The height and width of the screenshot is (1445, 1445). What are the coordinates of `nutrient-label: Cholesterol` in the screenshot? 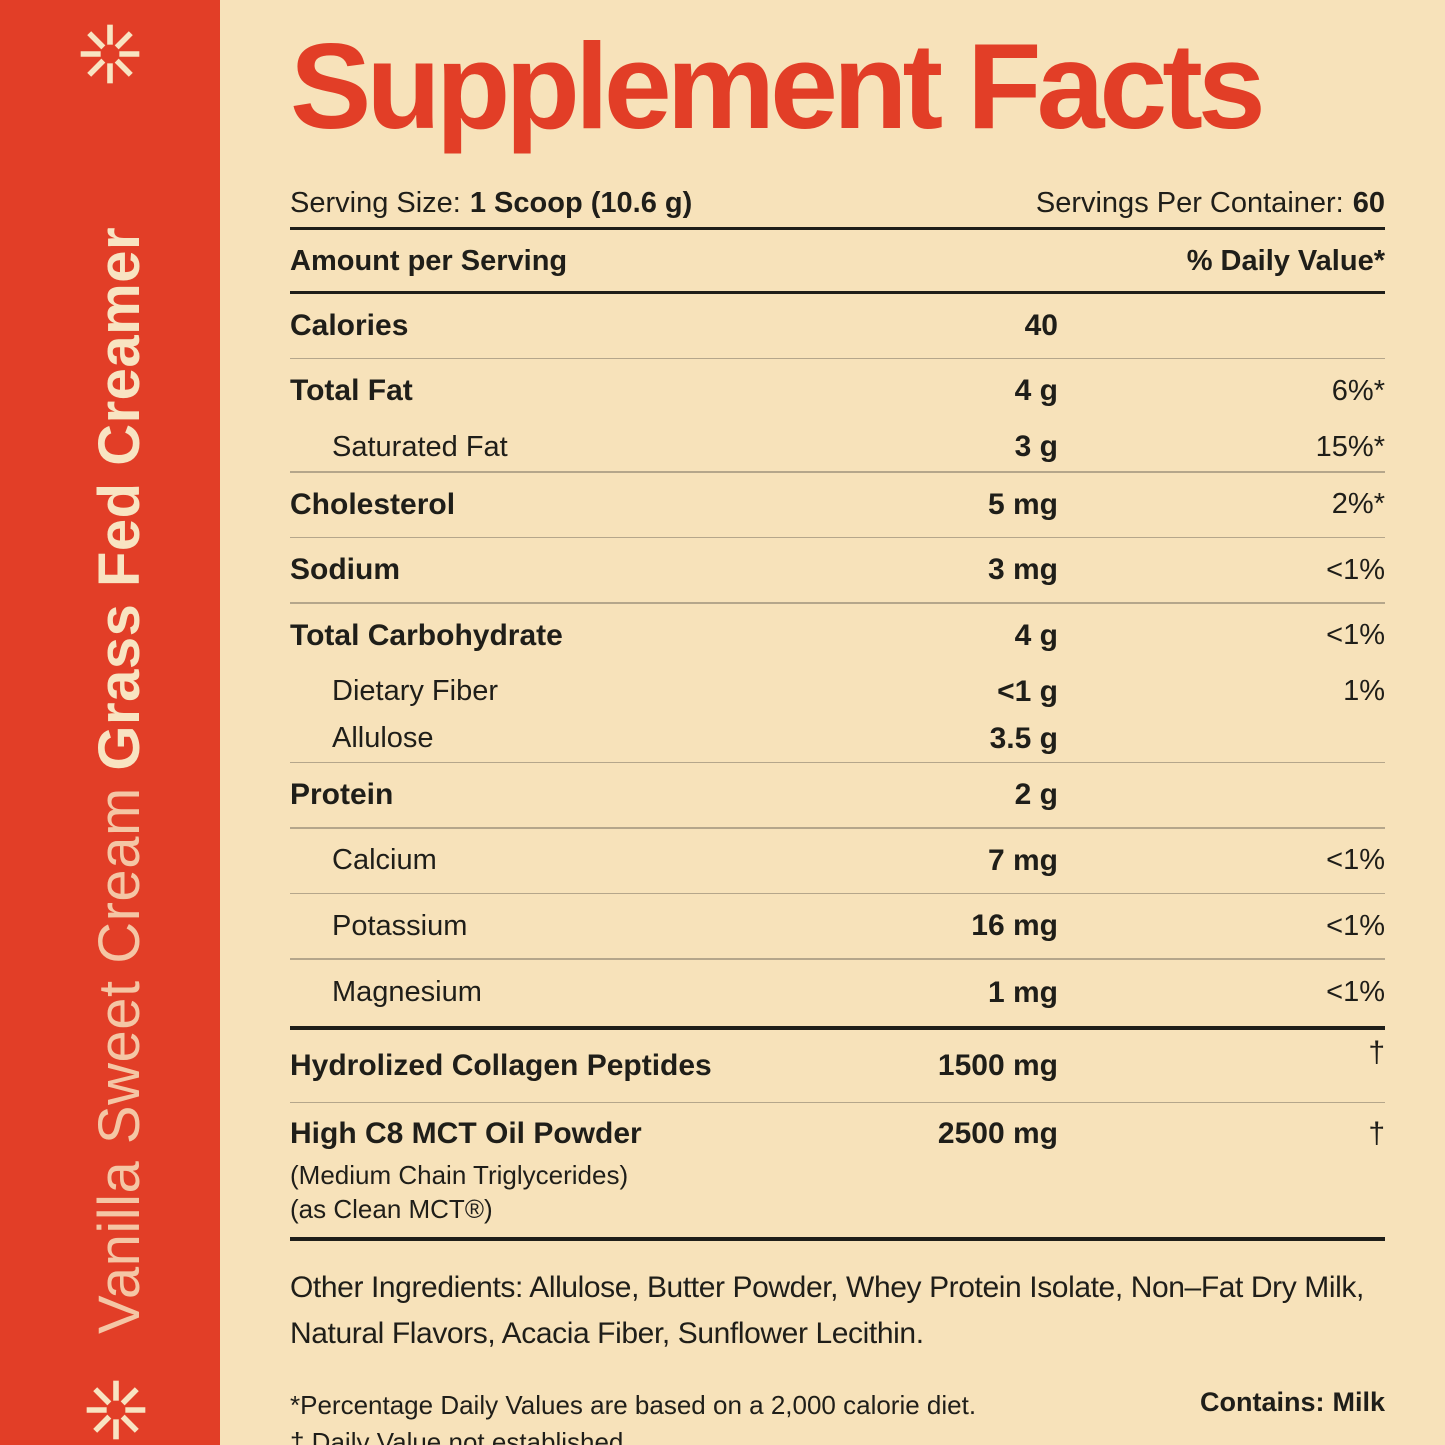 It's located at (373, 504).